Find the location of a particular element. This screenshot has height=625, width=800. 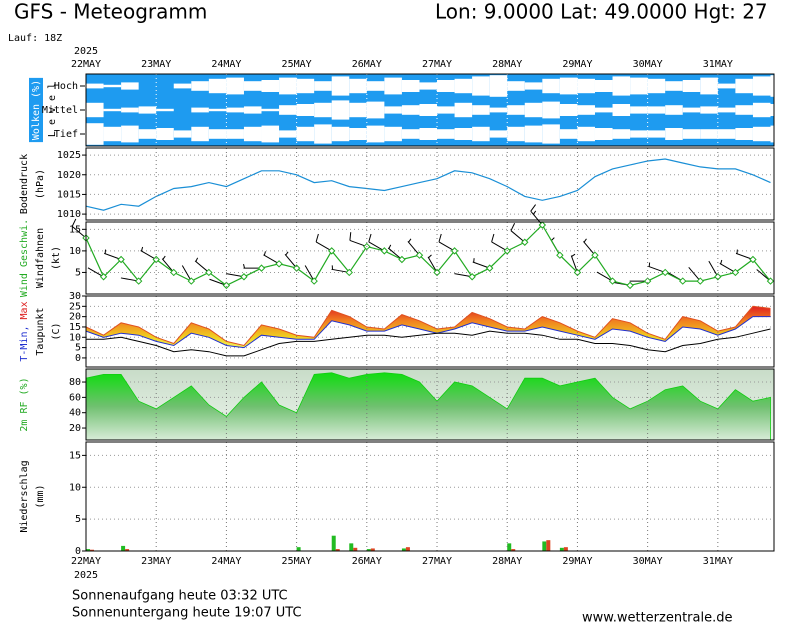

y-tick-label: 1015 is located at coordinates (69, 194).